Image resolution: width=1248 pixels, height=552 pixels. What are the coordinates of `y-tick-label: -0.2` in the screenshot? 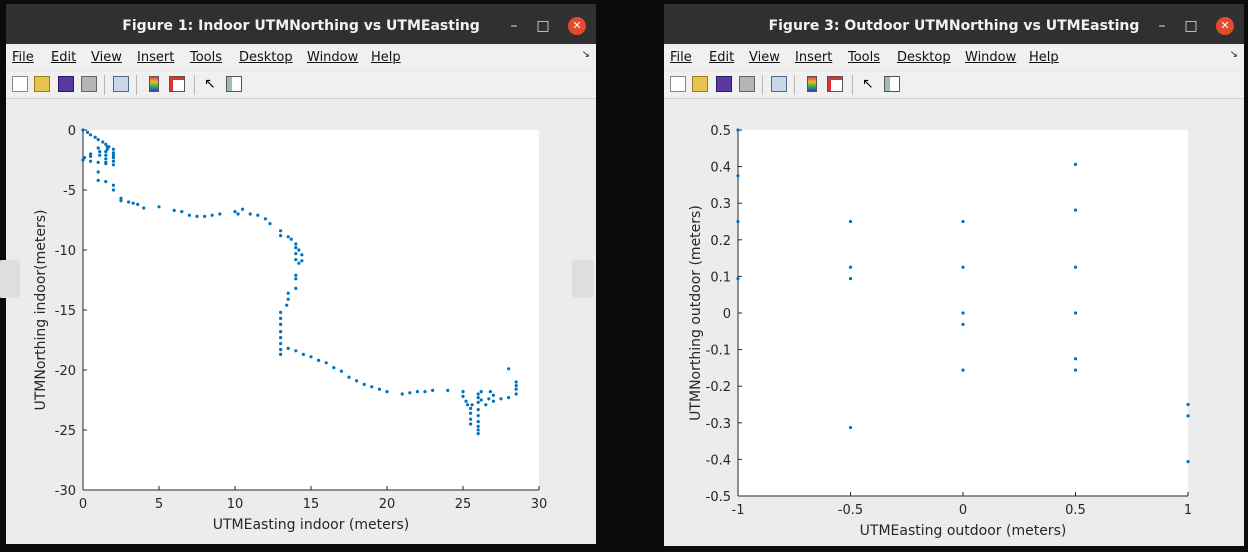 It's located at (718, 387).